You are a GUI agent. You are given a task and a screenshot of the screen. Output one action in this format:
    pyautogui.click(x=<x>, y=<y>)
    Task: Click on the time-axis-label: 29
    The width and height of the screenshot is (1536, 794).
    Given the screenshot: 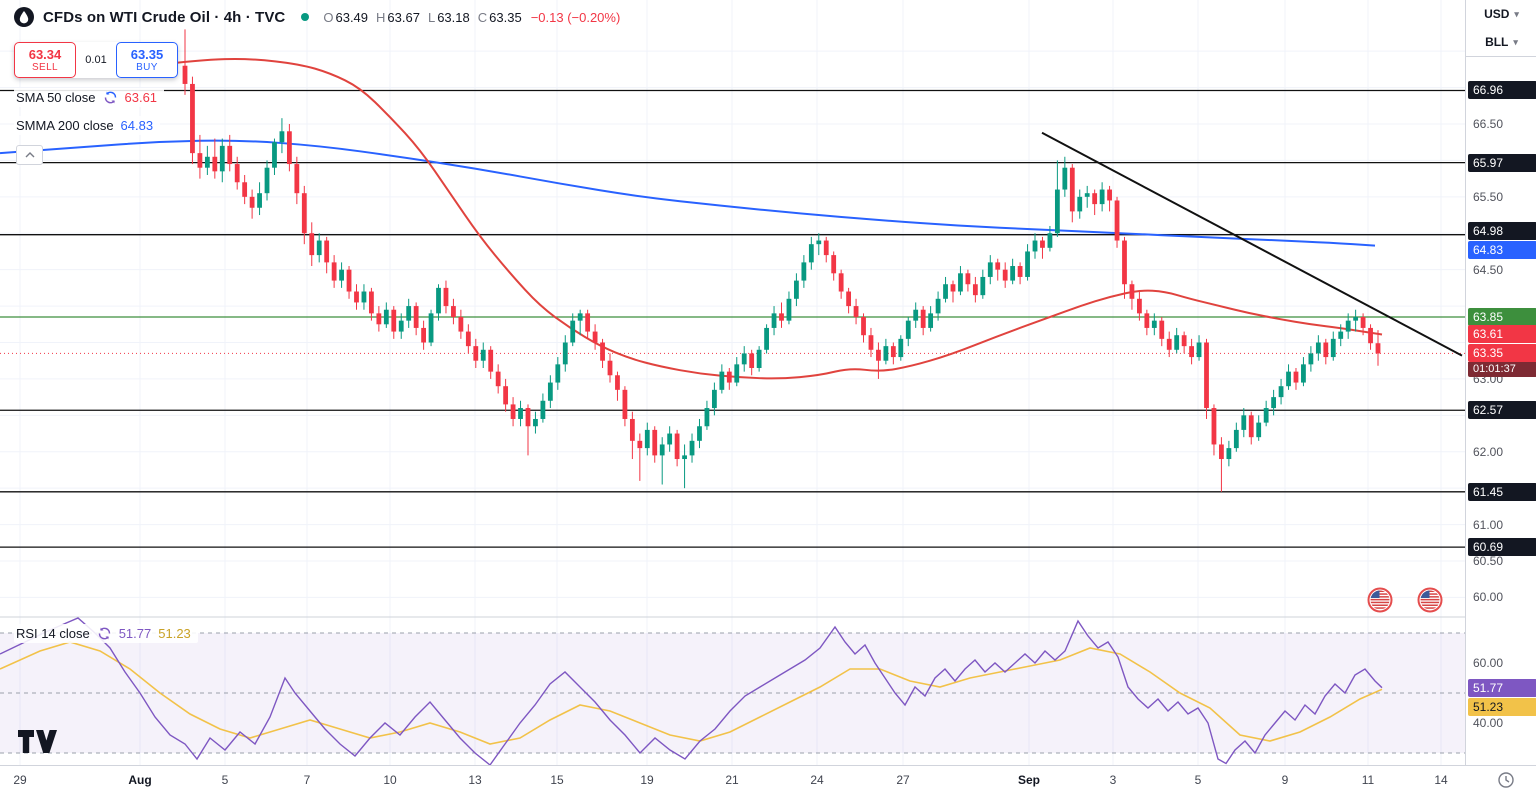 What is the action you would take?
    pyautogui.click(x=20, y=780)
    